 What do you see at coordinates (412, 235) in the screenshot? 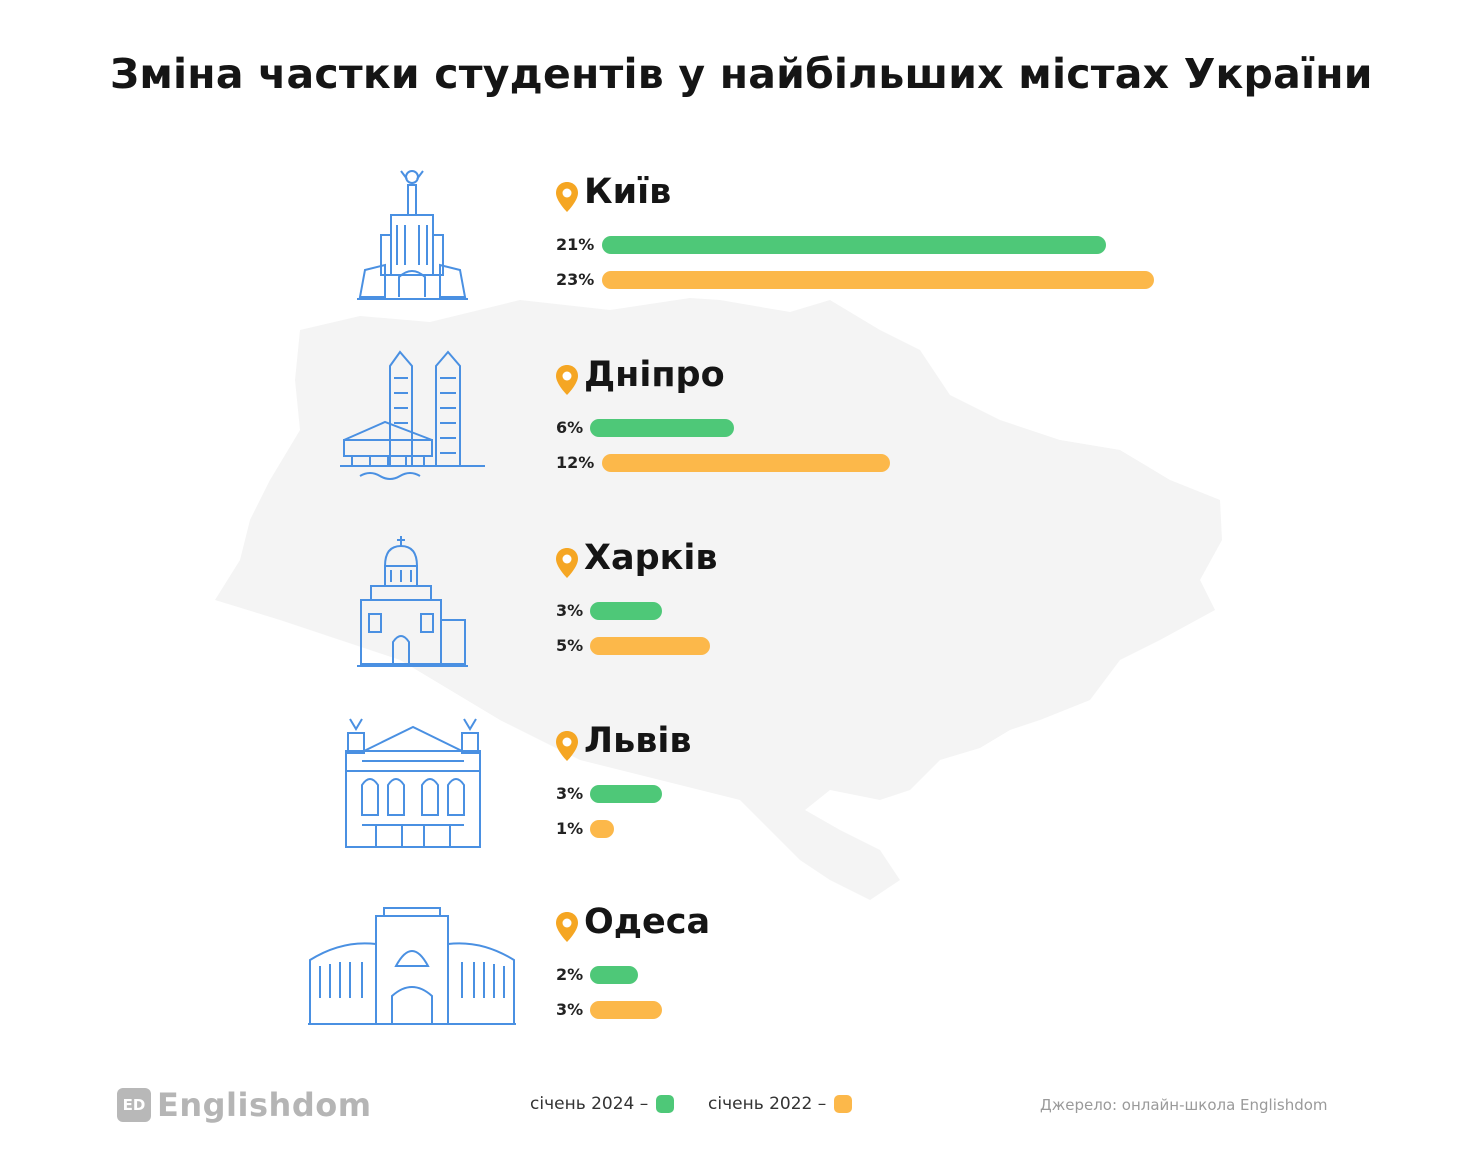
I see `kyiv-monument-icon` at bounding box center [412, 235].